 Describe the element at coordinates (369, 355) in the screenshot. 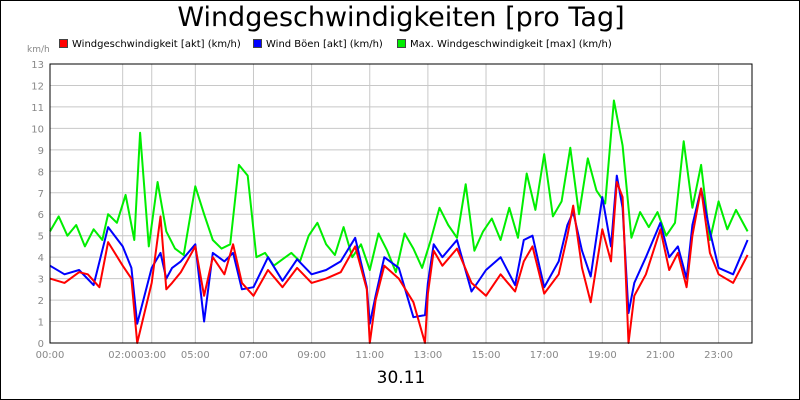

I see `x-tick-label: 11:00` at that location.